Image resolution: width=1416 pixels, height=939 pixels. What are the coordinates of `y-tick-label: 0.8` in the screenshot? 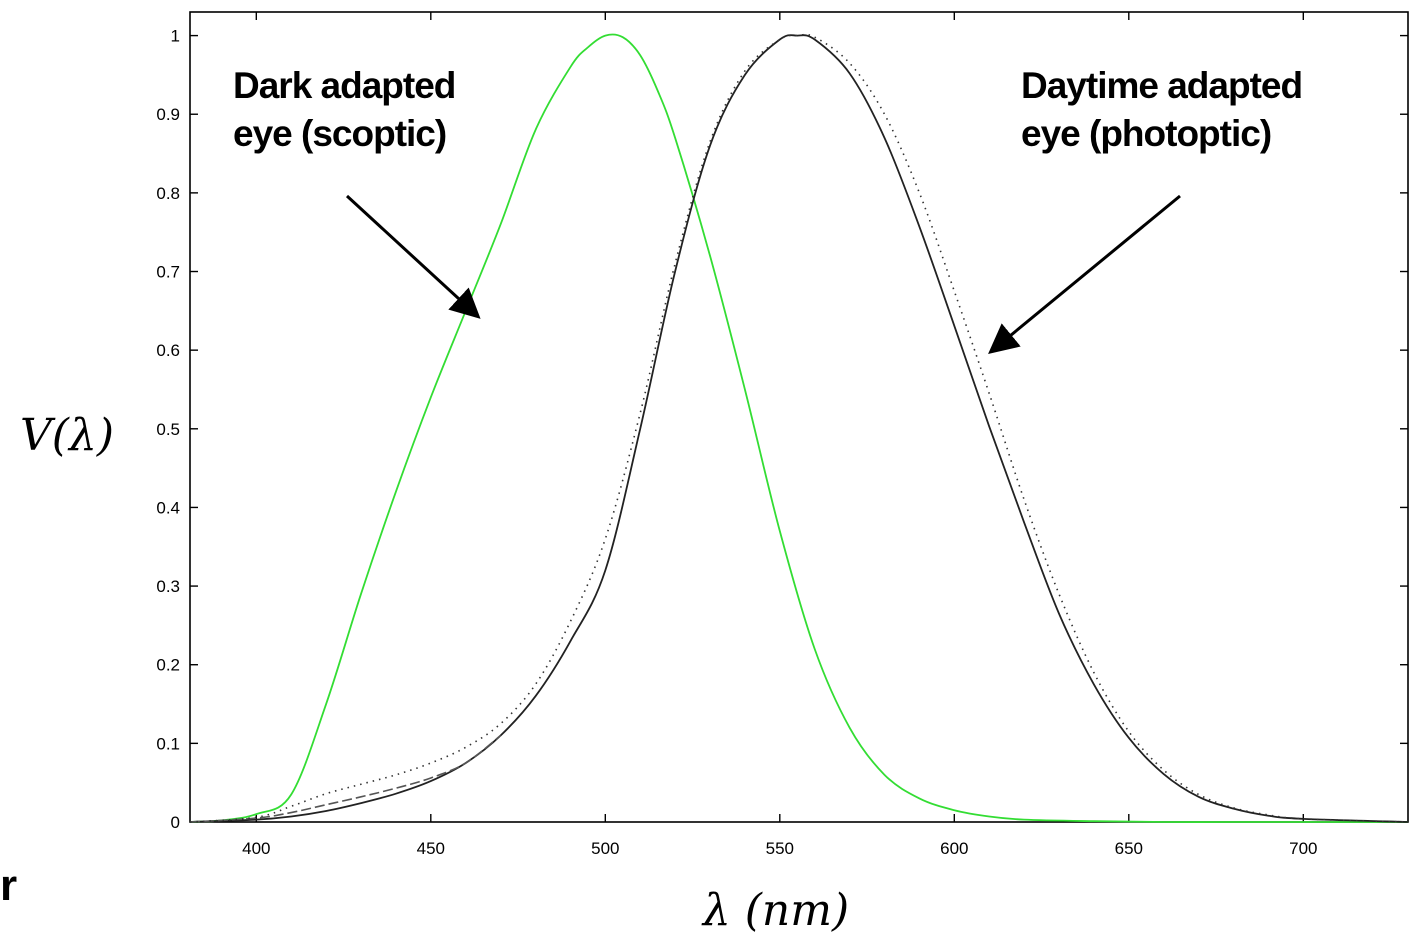 It's located at (168, 193).